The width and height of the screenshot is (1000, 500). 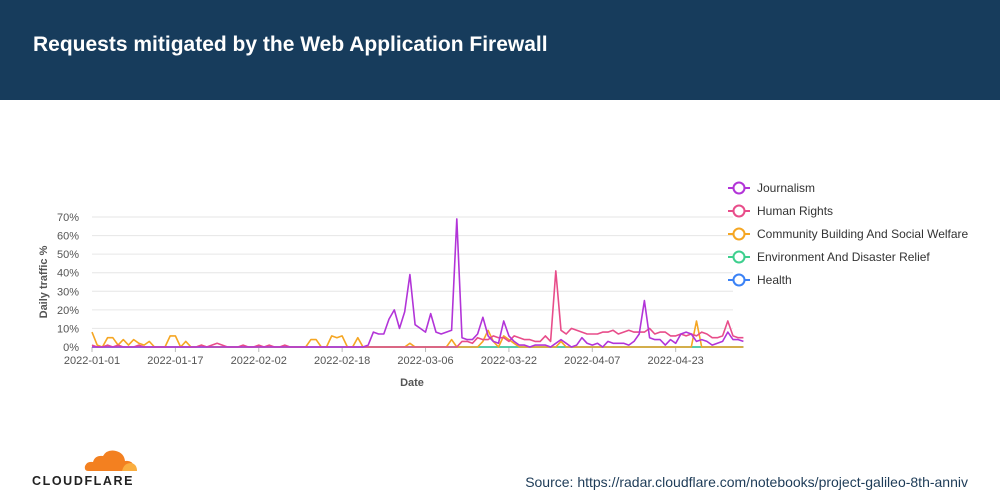 What do you see at coordinates (843, 257) in the screenshot?
I see `legend-label-environment-and-disaster-relief: Environment And Disaster Relief` at bounding box center [843, 257].